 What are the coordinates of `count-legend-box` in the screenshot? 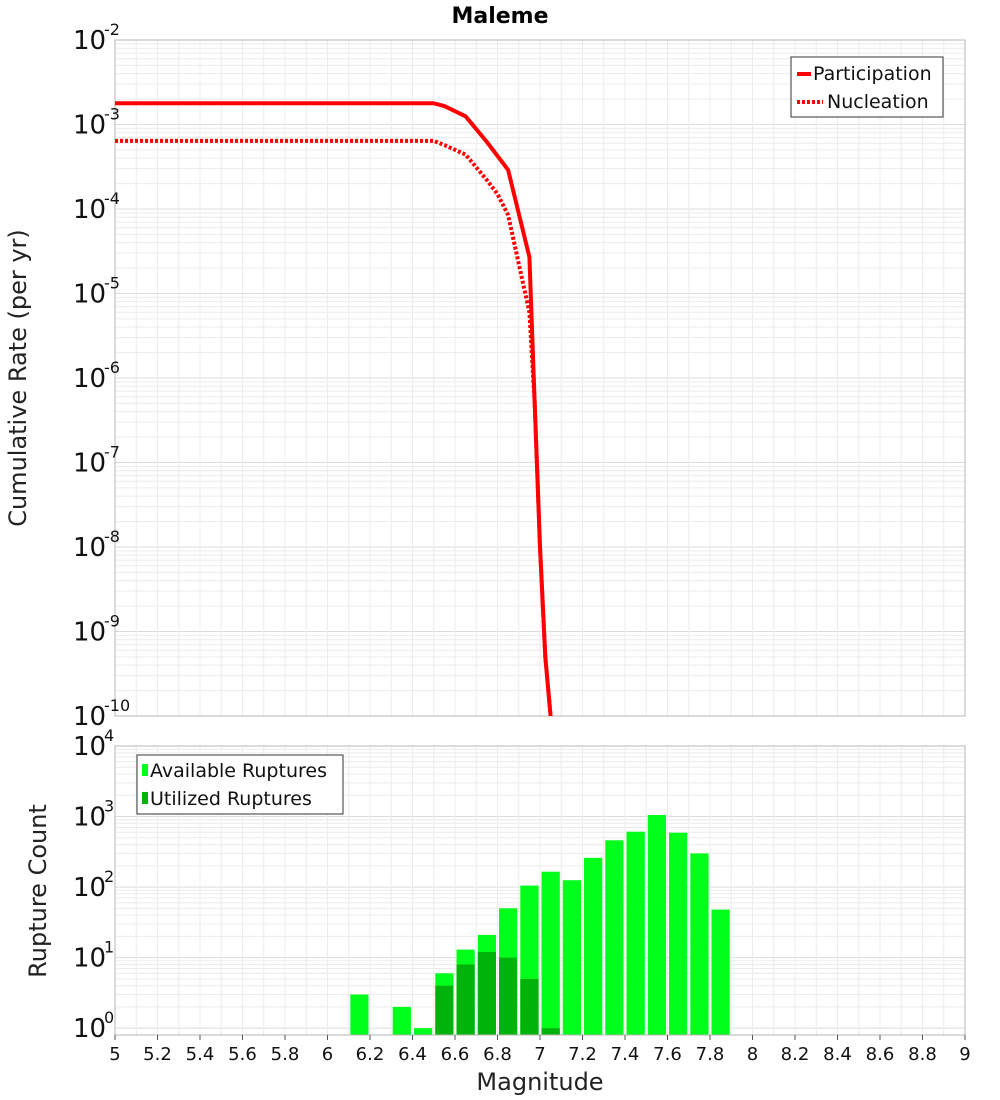 It's located at (240, 784).